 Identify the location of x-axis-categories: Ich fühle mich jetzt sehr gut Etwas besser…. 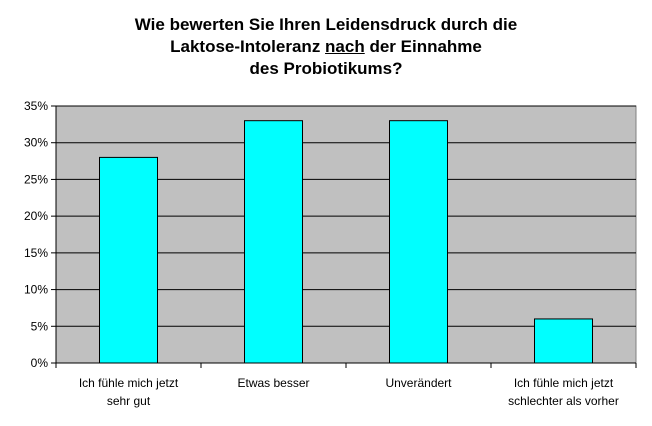
(346, 385).